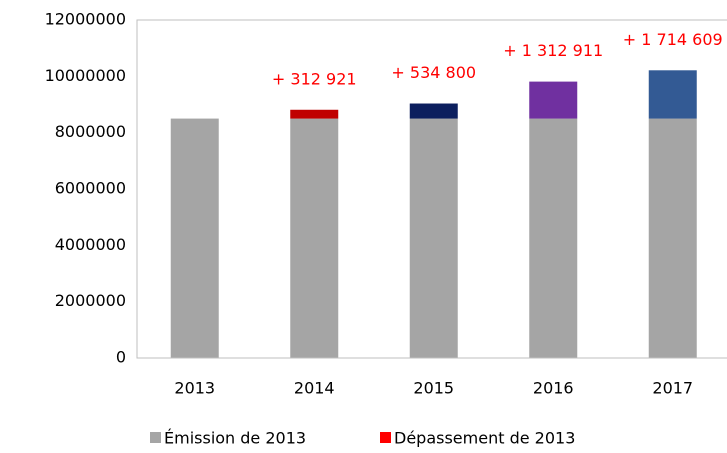  I want to click on legend-label: Dépassement de 2013, so click(484, 438).